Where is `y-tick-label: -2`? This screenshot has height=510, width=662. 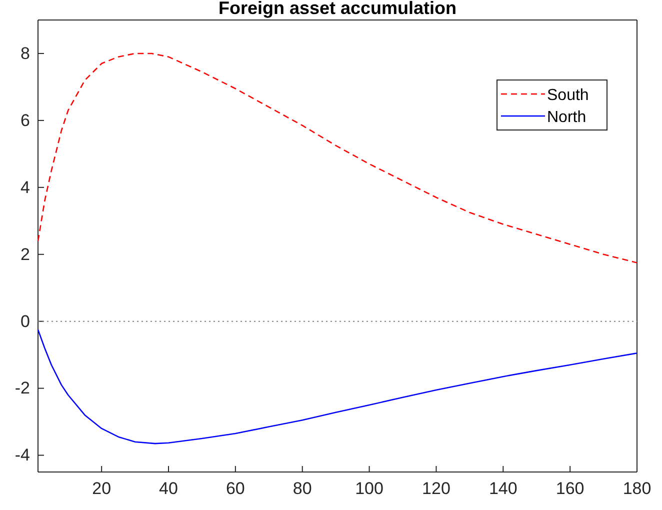
y-tick-label: -2 is located at coordinates (22, 388).